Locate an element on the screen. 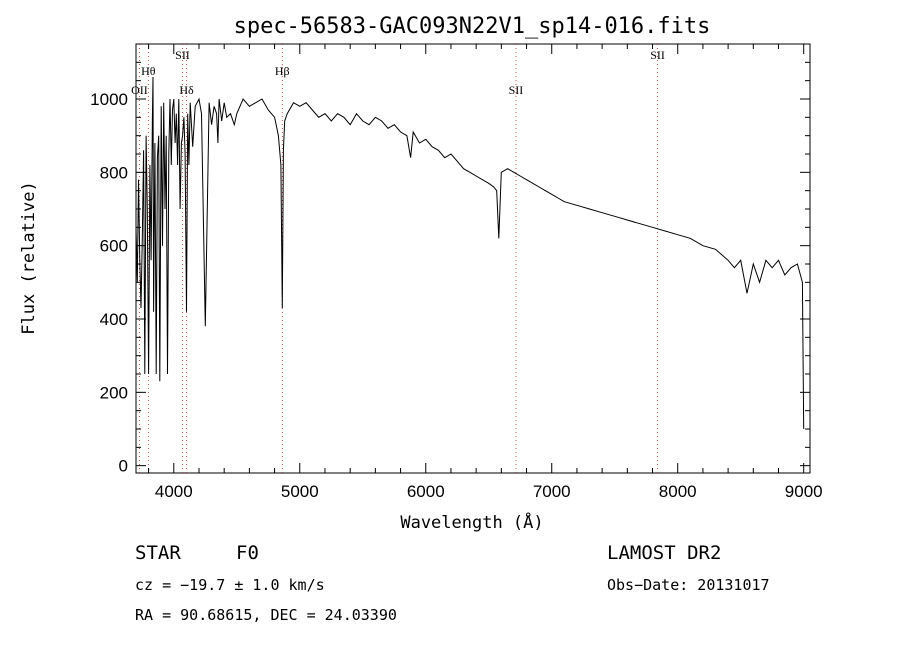 The width and height of the screenshot is (900, 650). line-marker-label: Hδ is located at coordinates (186, 90).